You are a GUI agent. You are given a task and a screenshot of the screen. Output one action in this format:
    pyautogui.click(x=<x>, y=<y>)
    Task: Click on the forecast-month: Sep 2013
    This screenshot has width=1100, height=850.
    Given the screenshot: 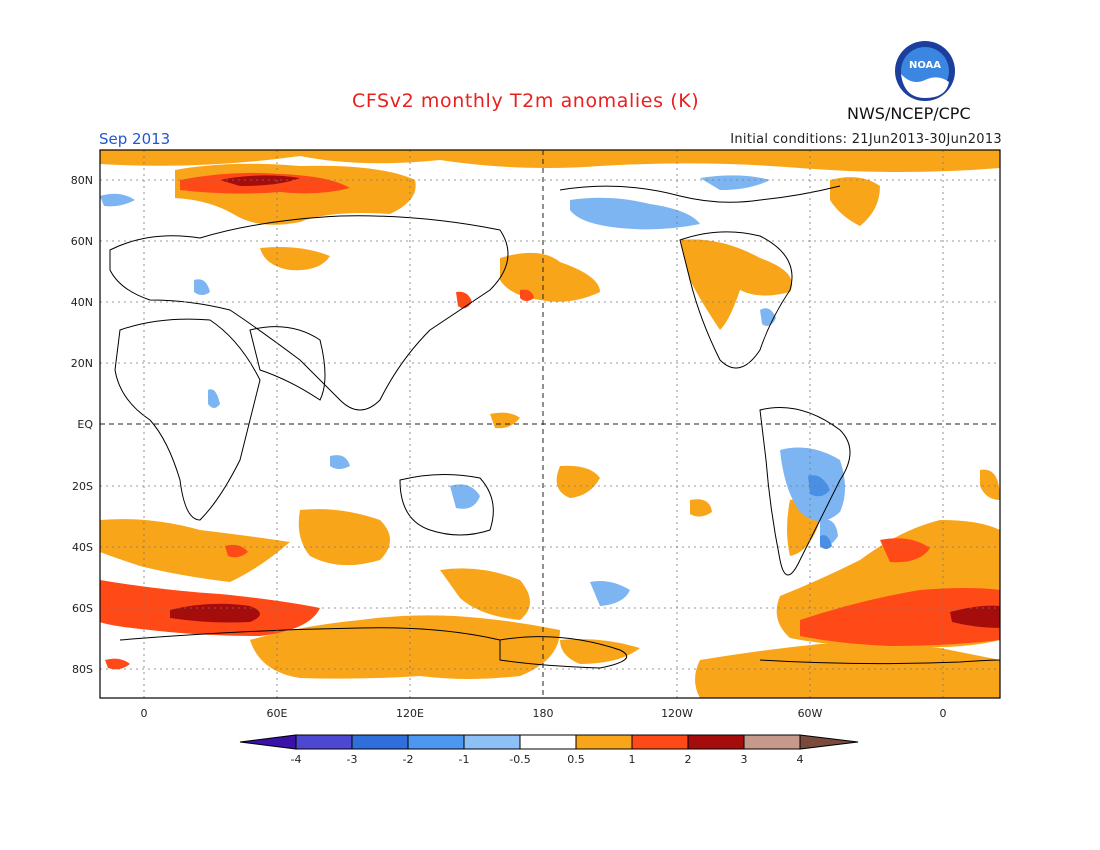 What is the action you would take?
    pyautogui.click(x=135, y=139)
    